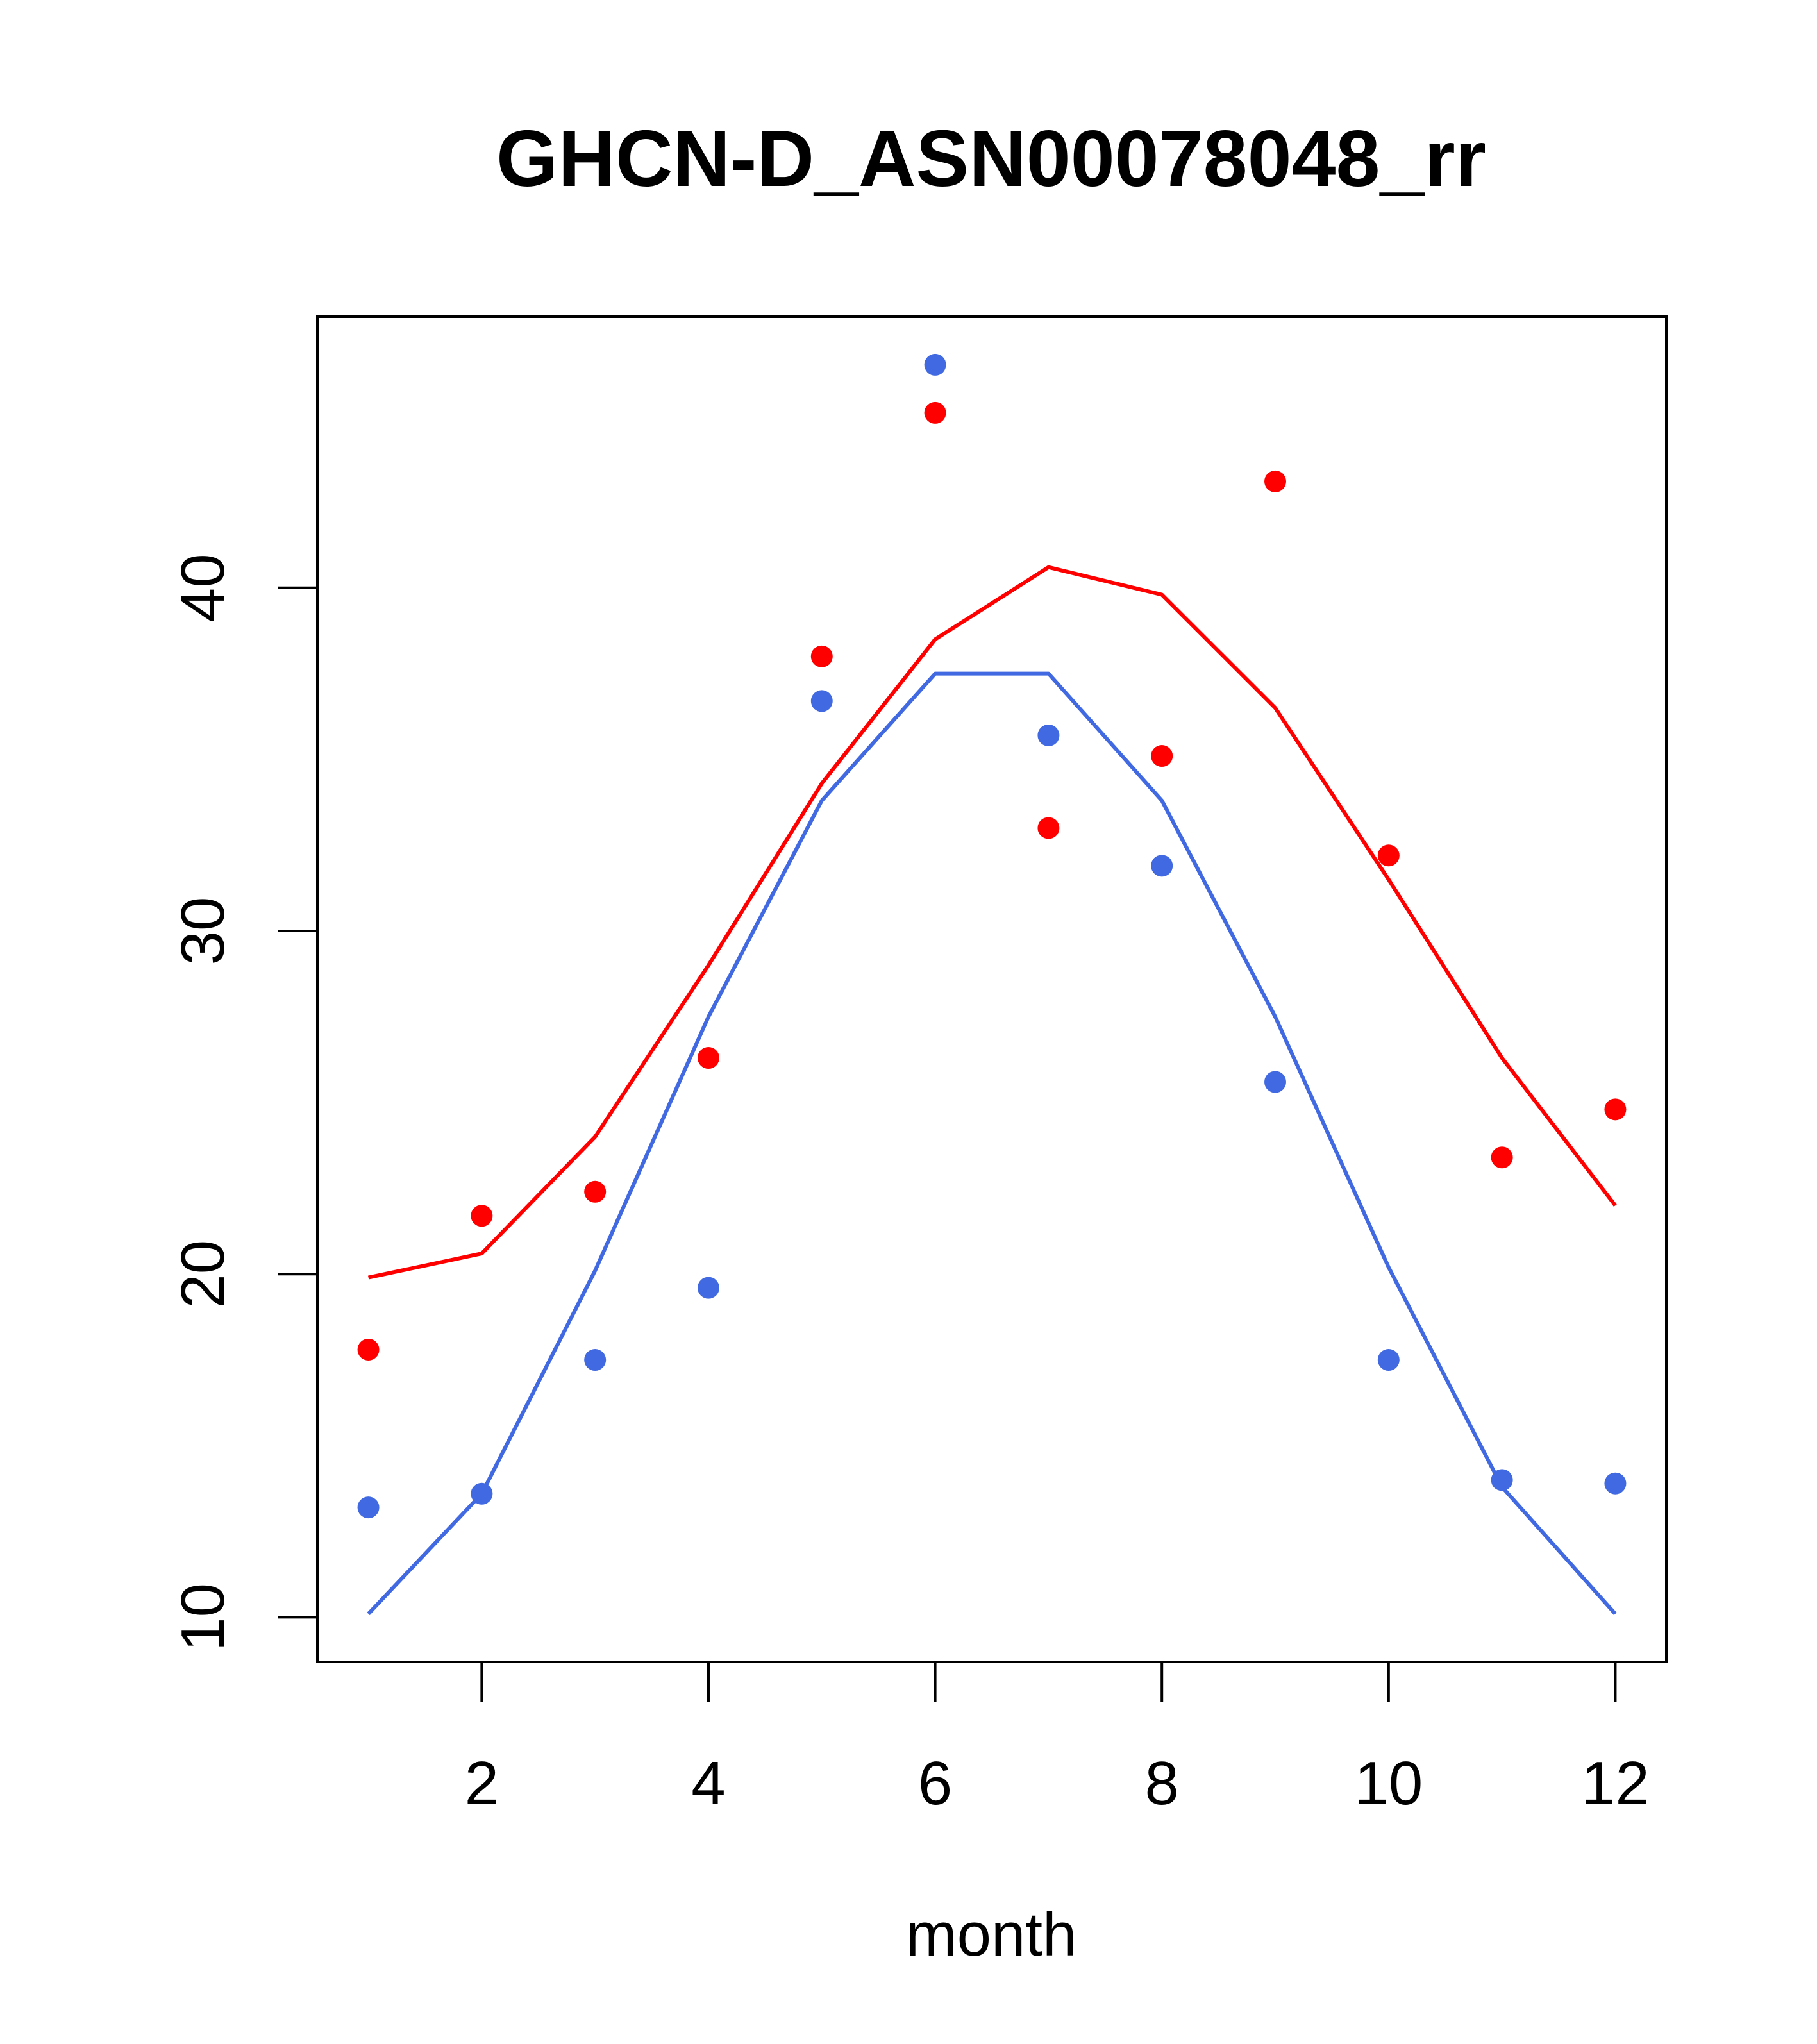 The height and width of the screenshot is (2044, 1817). I want to click on y-tick-label: 20, so click(203, 1274).